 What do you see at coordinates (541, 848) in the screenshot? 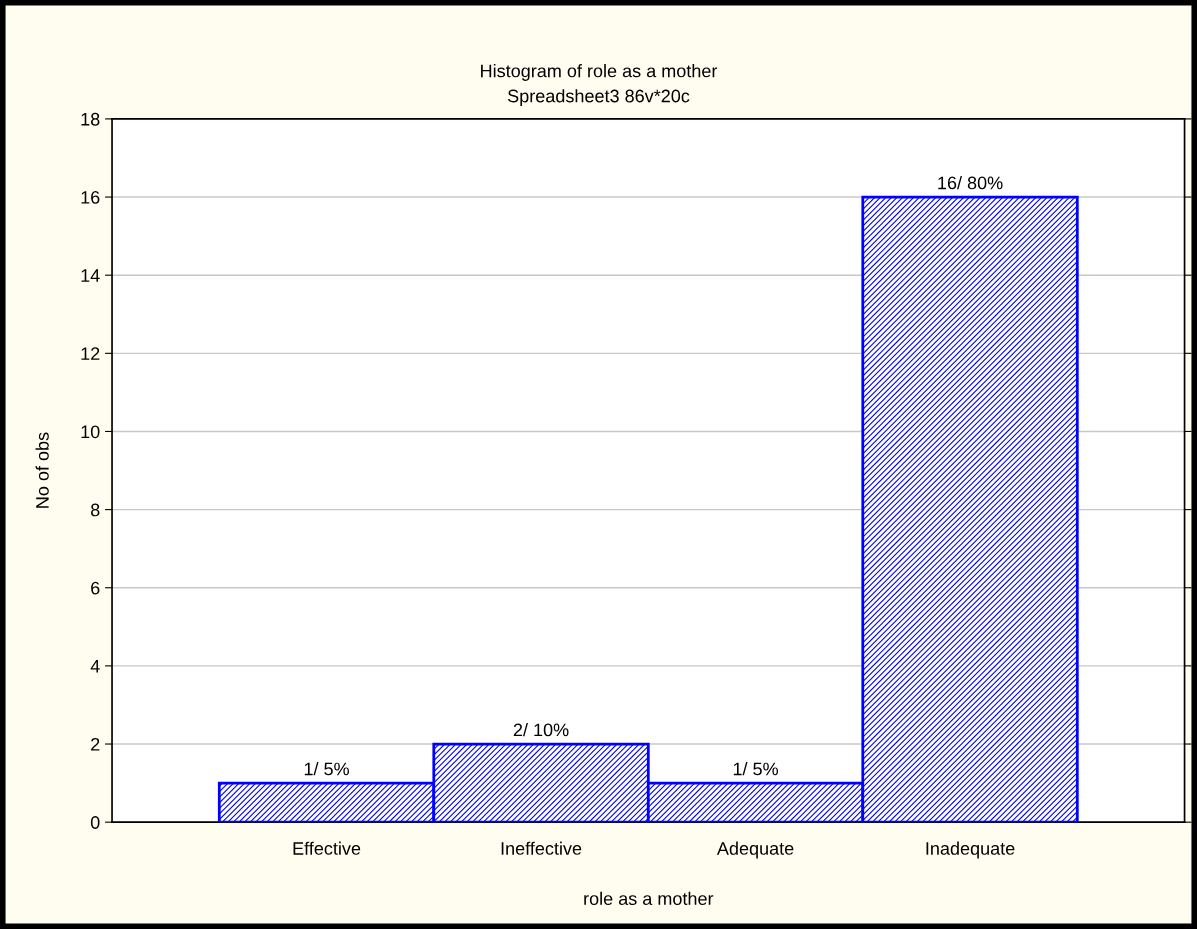
I see `x-tick-label: Ineffective` at bounding box center [541, 848].